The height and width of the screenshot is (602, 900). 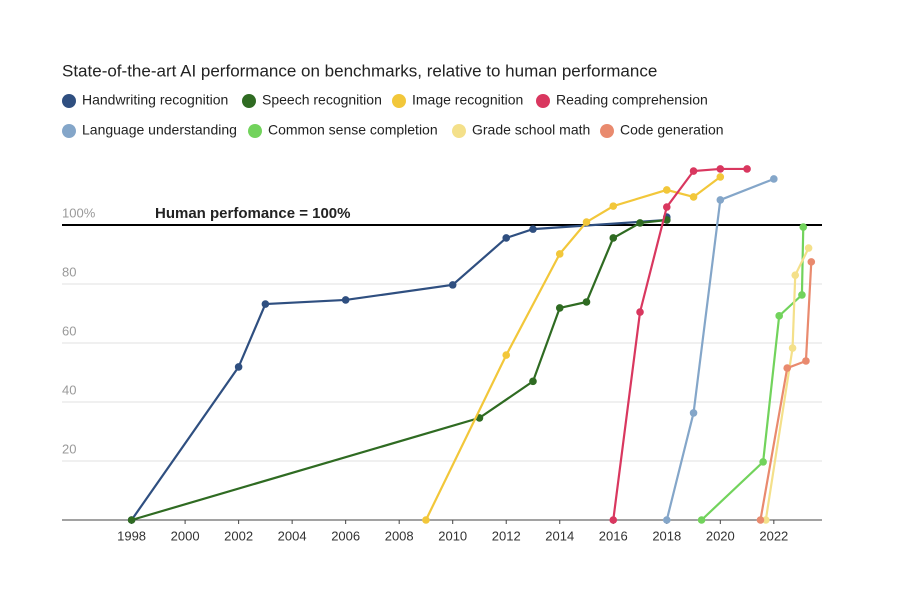 I want to click on legend-label: Speech recognition, so click(x=322, y=100).